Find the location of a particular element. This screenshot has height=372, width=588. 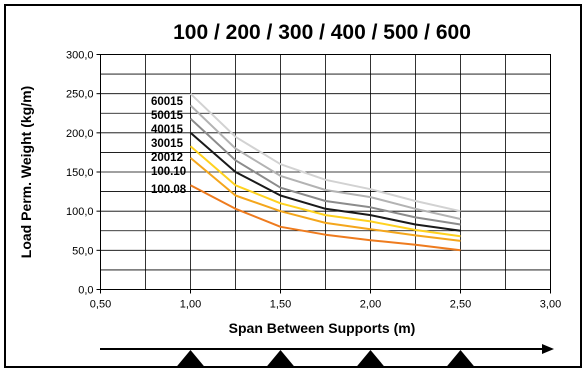

support-diagram is located at coordinates (327, 355).